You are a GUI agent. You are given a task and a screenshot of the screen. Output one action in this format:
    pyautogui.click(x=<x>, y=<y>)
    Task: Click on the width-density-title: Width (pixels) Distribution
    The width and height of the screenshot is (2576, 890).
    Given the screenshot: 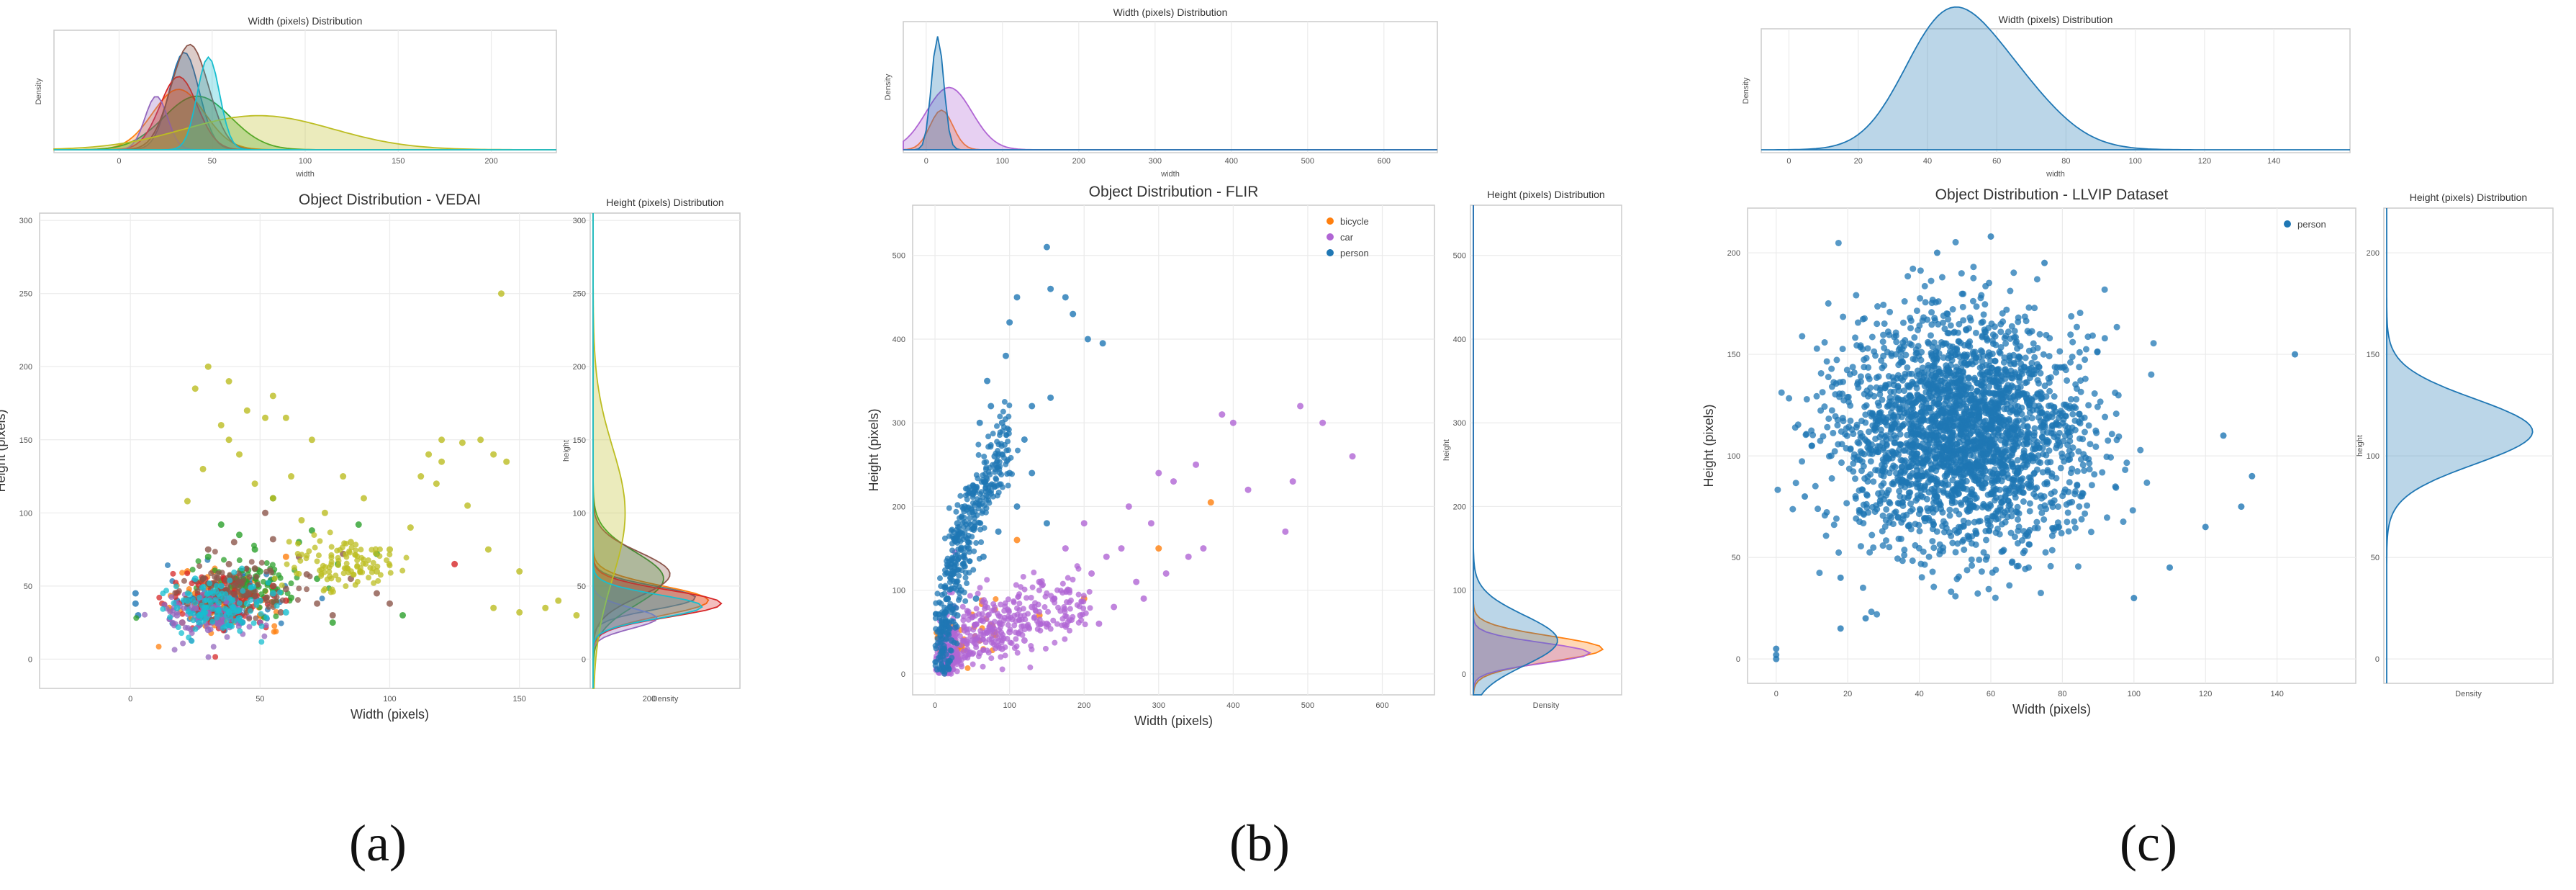 What is the action you would take?
    pyautogui.click(x=305, y=21)
    